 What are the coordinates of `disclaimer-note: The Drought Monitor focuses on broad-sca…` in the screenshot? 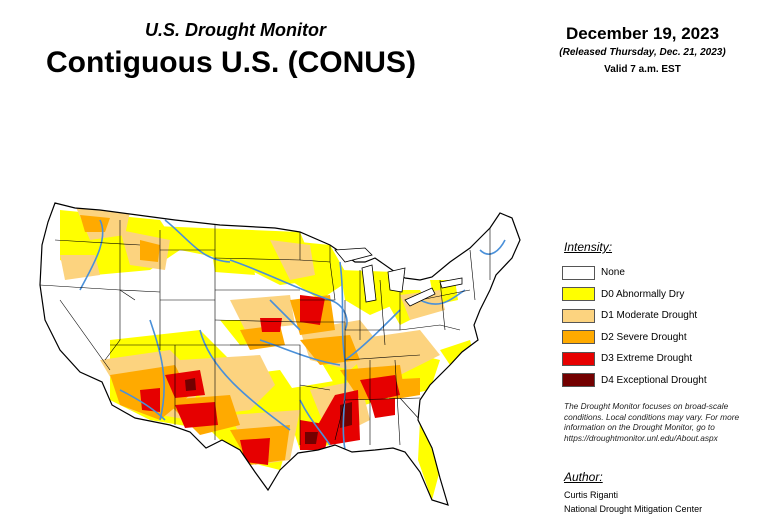 It's located at (652, 422).